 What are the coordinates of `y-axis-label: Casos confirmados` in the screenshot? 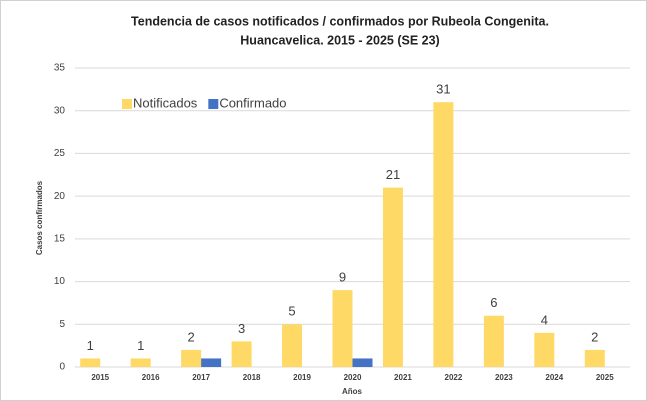 It's located at (39, 217).